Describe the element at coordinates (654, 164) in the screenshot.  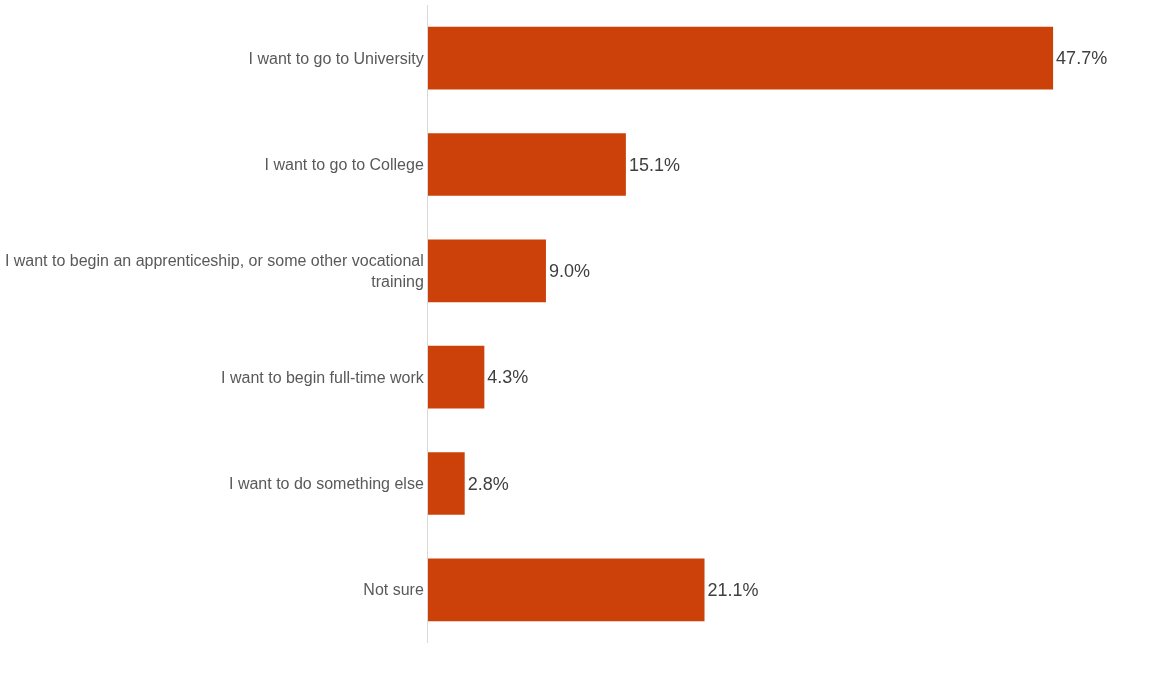
I see `data-label: 15.1%` at that location.